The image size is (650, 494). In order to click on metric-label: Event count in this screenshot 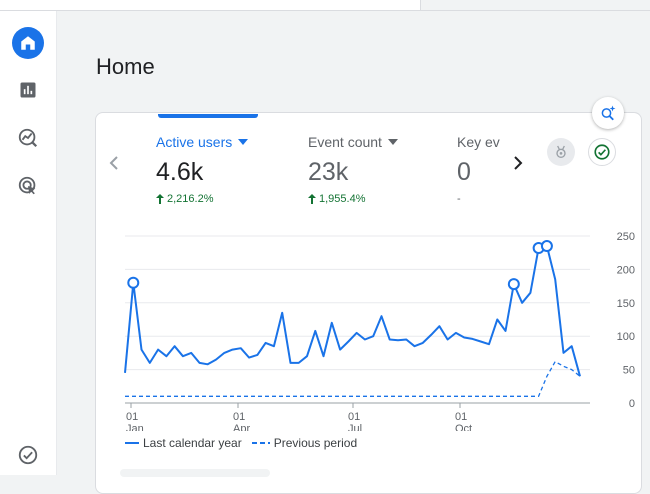, I will do `click(345, 142)`.